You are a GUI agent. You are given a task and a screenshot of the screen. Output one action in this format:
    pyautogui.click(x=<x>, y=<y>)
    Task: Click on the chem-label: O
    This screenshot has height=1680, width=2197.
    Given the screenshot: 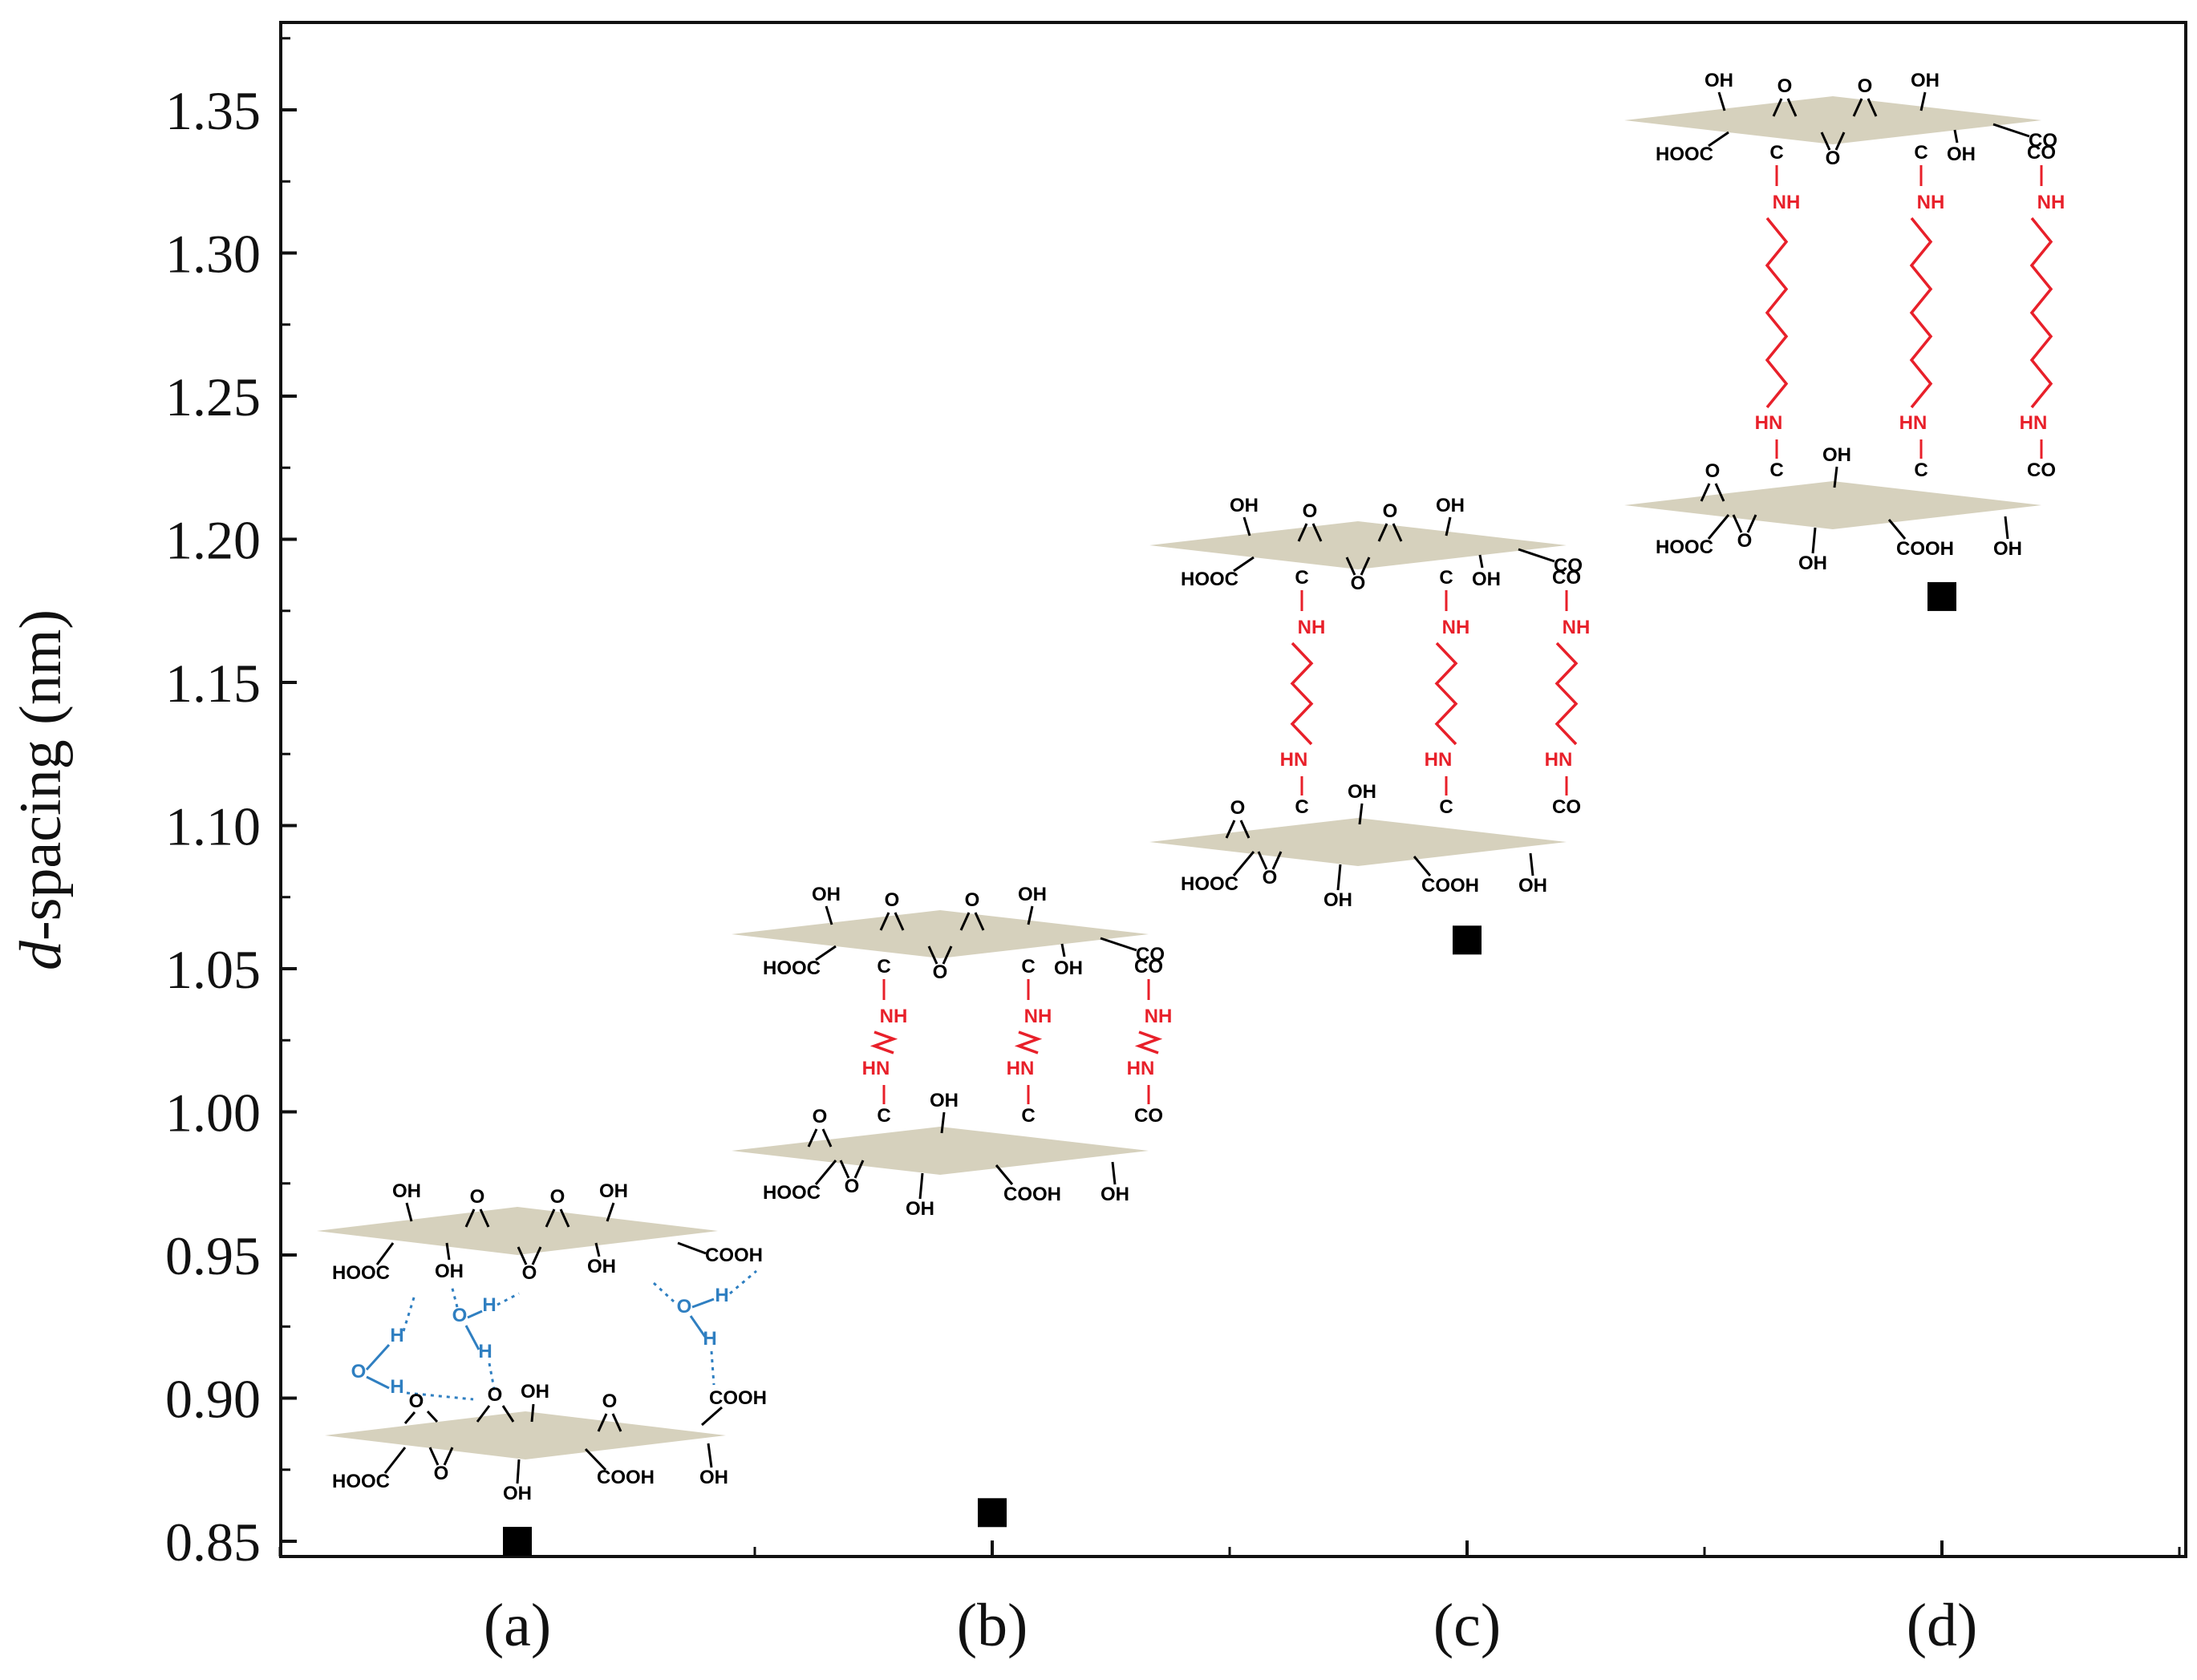 What is the action you would take?
    pyautogui.click(x=416, y=1401)
    